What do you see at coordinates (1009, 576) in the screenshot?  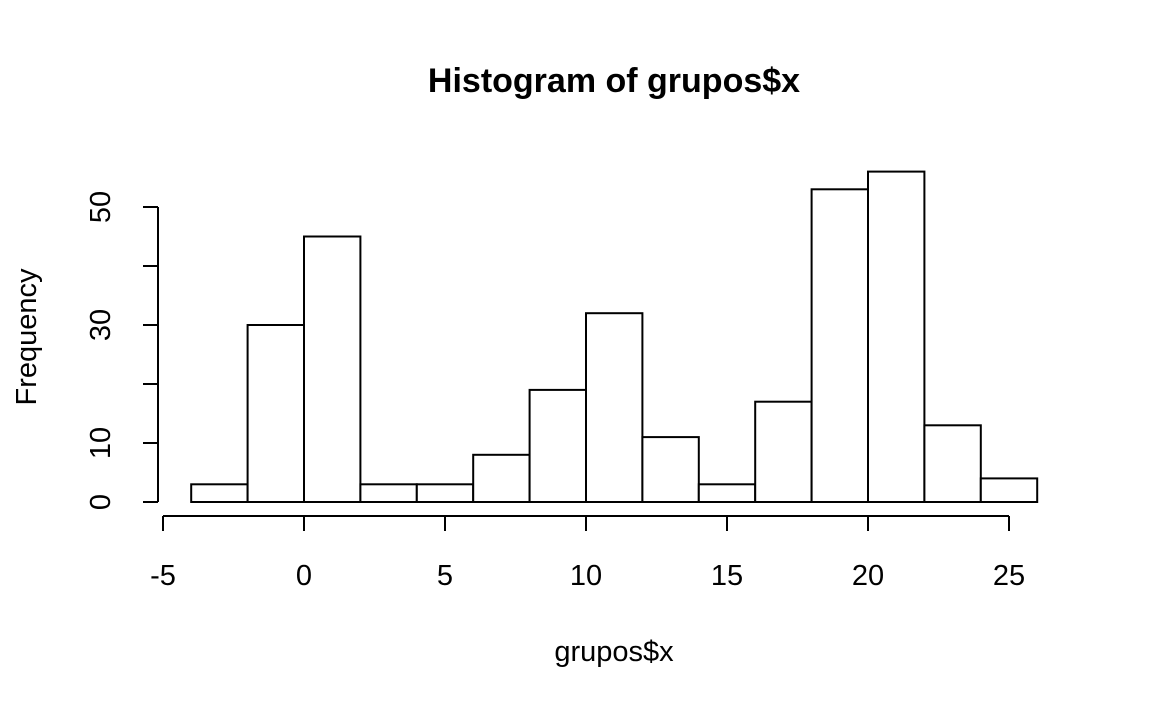 I see `x-tick-label: 25` at bounding box center [1009, 576].